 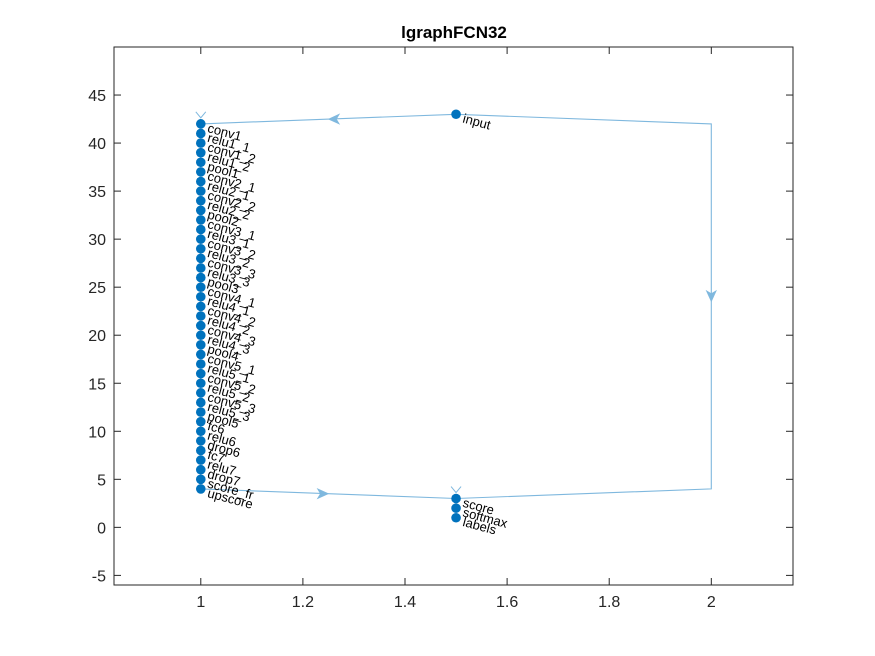 What do you see at coordinates (97, 288) in the screenshot?
I see `y-tick-label: 25` at bounding box center [97, 288].